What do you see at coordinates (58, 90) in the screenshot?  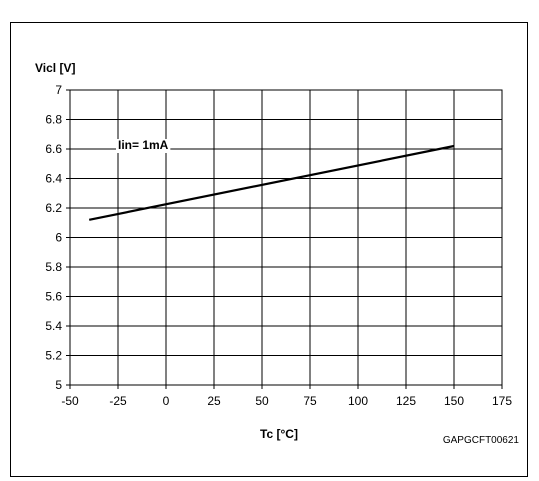 I see `y-tick-label: 7` at bounding box center [58, 90].